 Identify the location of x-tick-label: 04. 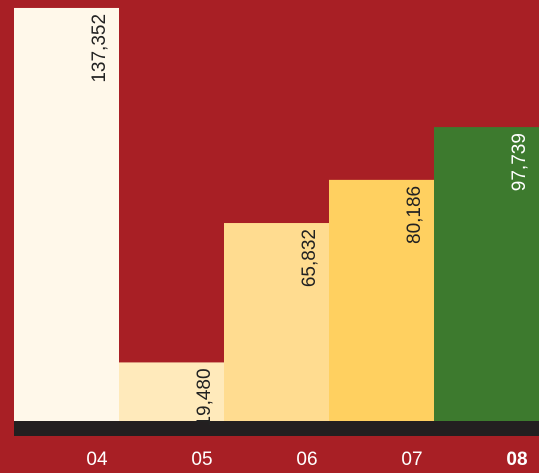
(97, 459).